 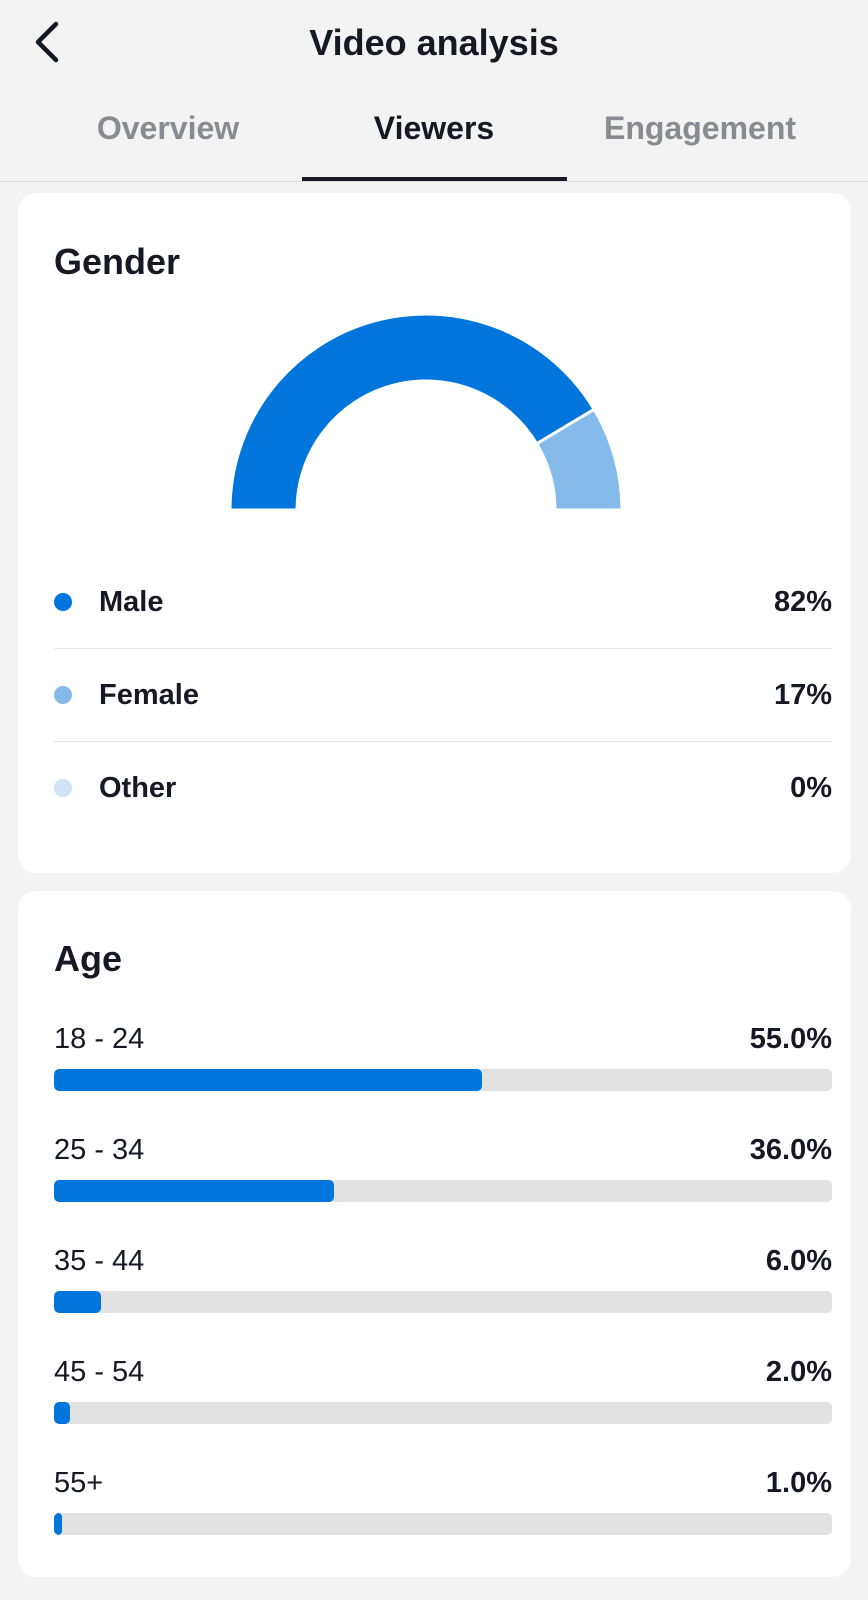 I want to click on gauge-segment-female, so click(x=579, y=459).